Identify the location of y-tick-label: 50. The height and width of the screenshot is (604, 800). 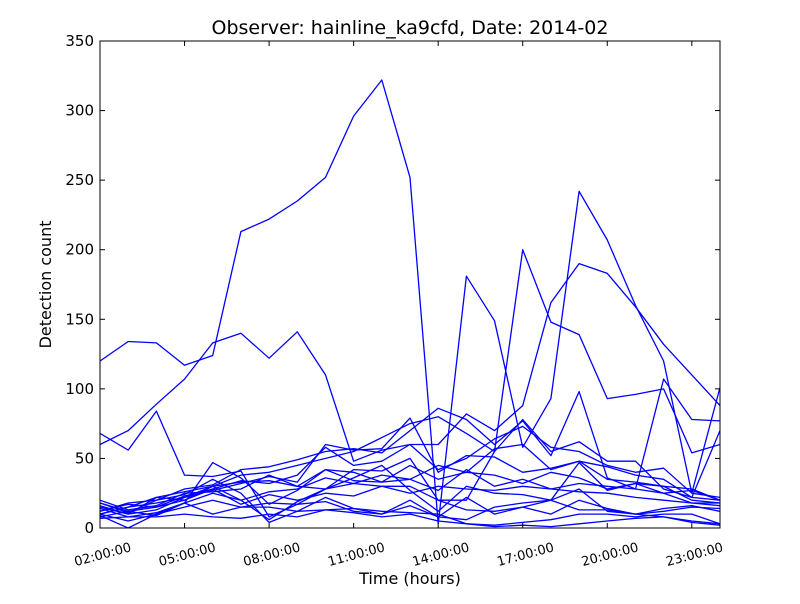
(84, 458).